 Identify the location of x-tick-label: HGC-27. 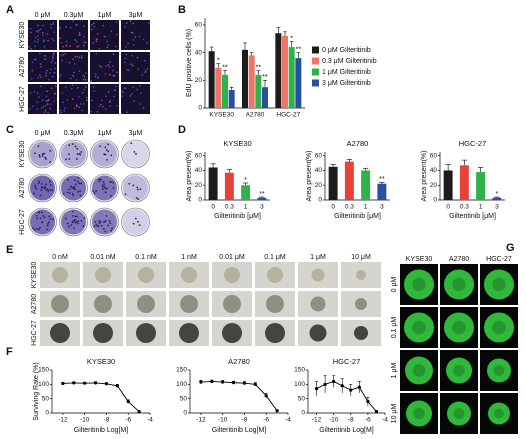
(288, 115).